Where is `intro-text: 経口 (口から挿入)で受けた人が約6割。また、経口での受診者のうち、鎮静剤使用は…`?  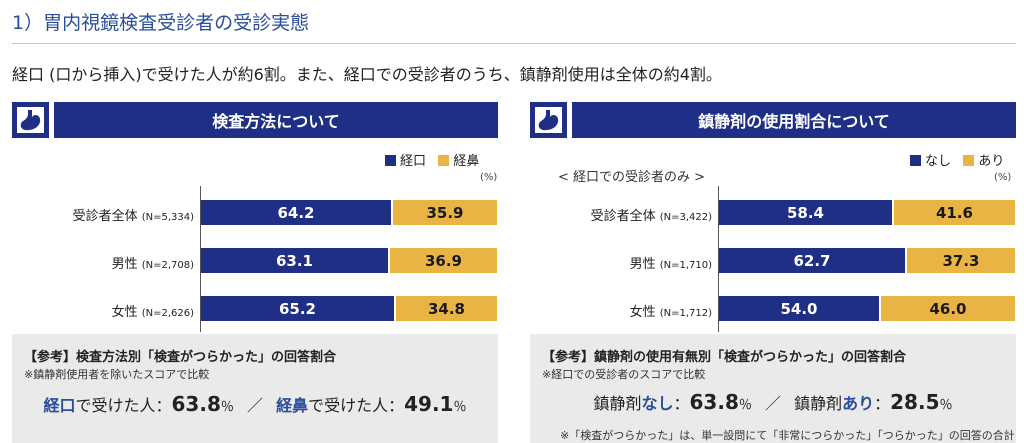 intro-text: 経口 (口から挿入)で受けた人が約6割。また、経口での受診者のうち、鎮静剤使用は… is located at coordinates (367, 74).